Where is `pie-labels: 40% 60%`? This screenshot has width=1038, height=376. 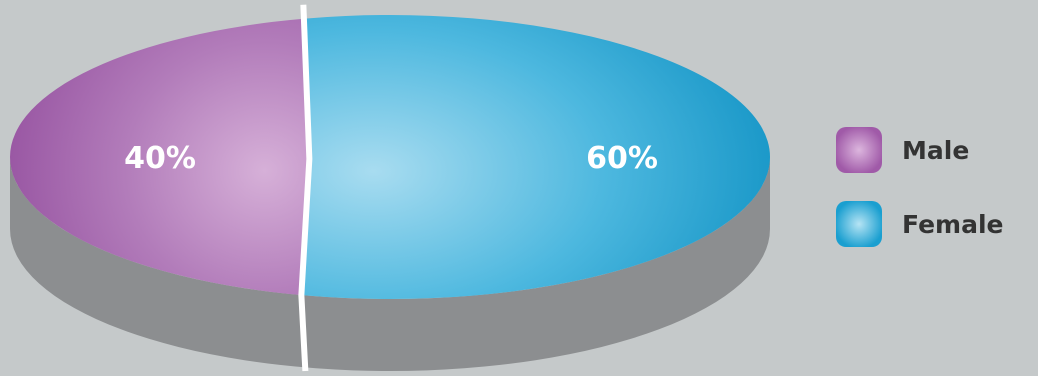
pie-labels: 40% 60% is located at coordinates (391, 158).